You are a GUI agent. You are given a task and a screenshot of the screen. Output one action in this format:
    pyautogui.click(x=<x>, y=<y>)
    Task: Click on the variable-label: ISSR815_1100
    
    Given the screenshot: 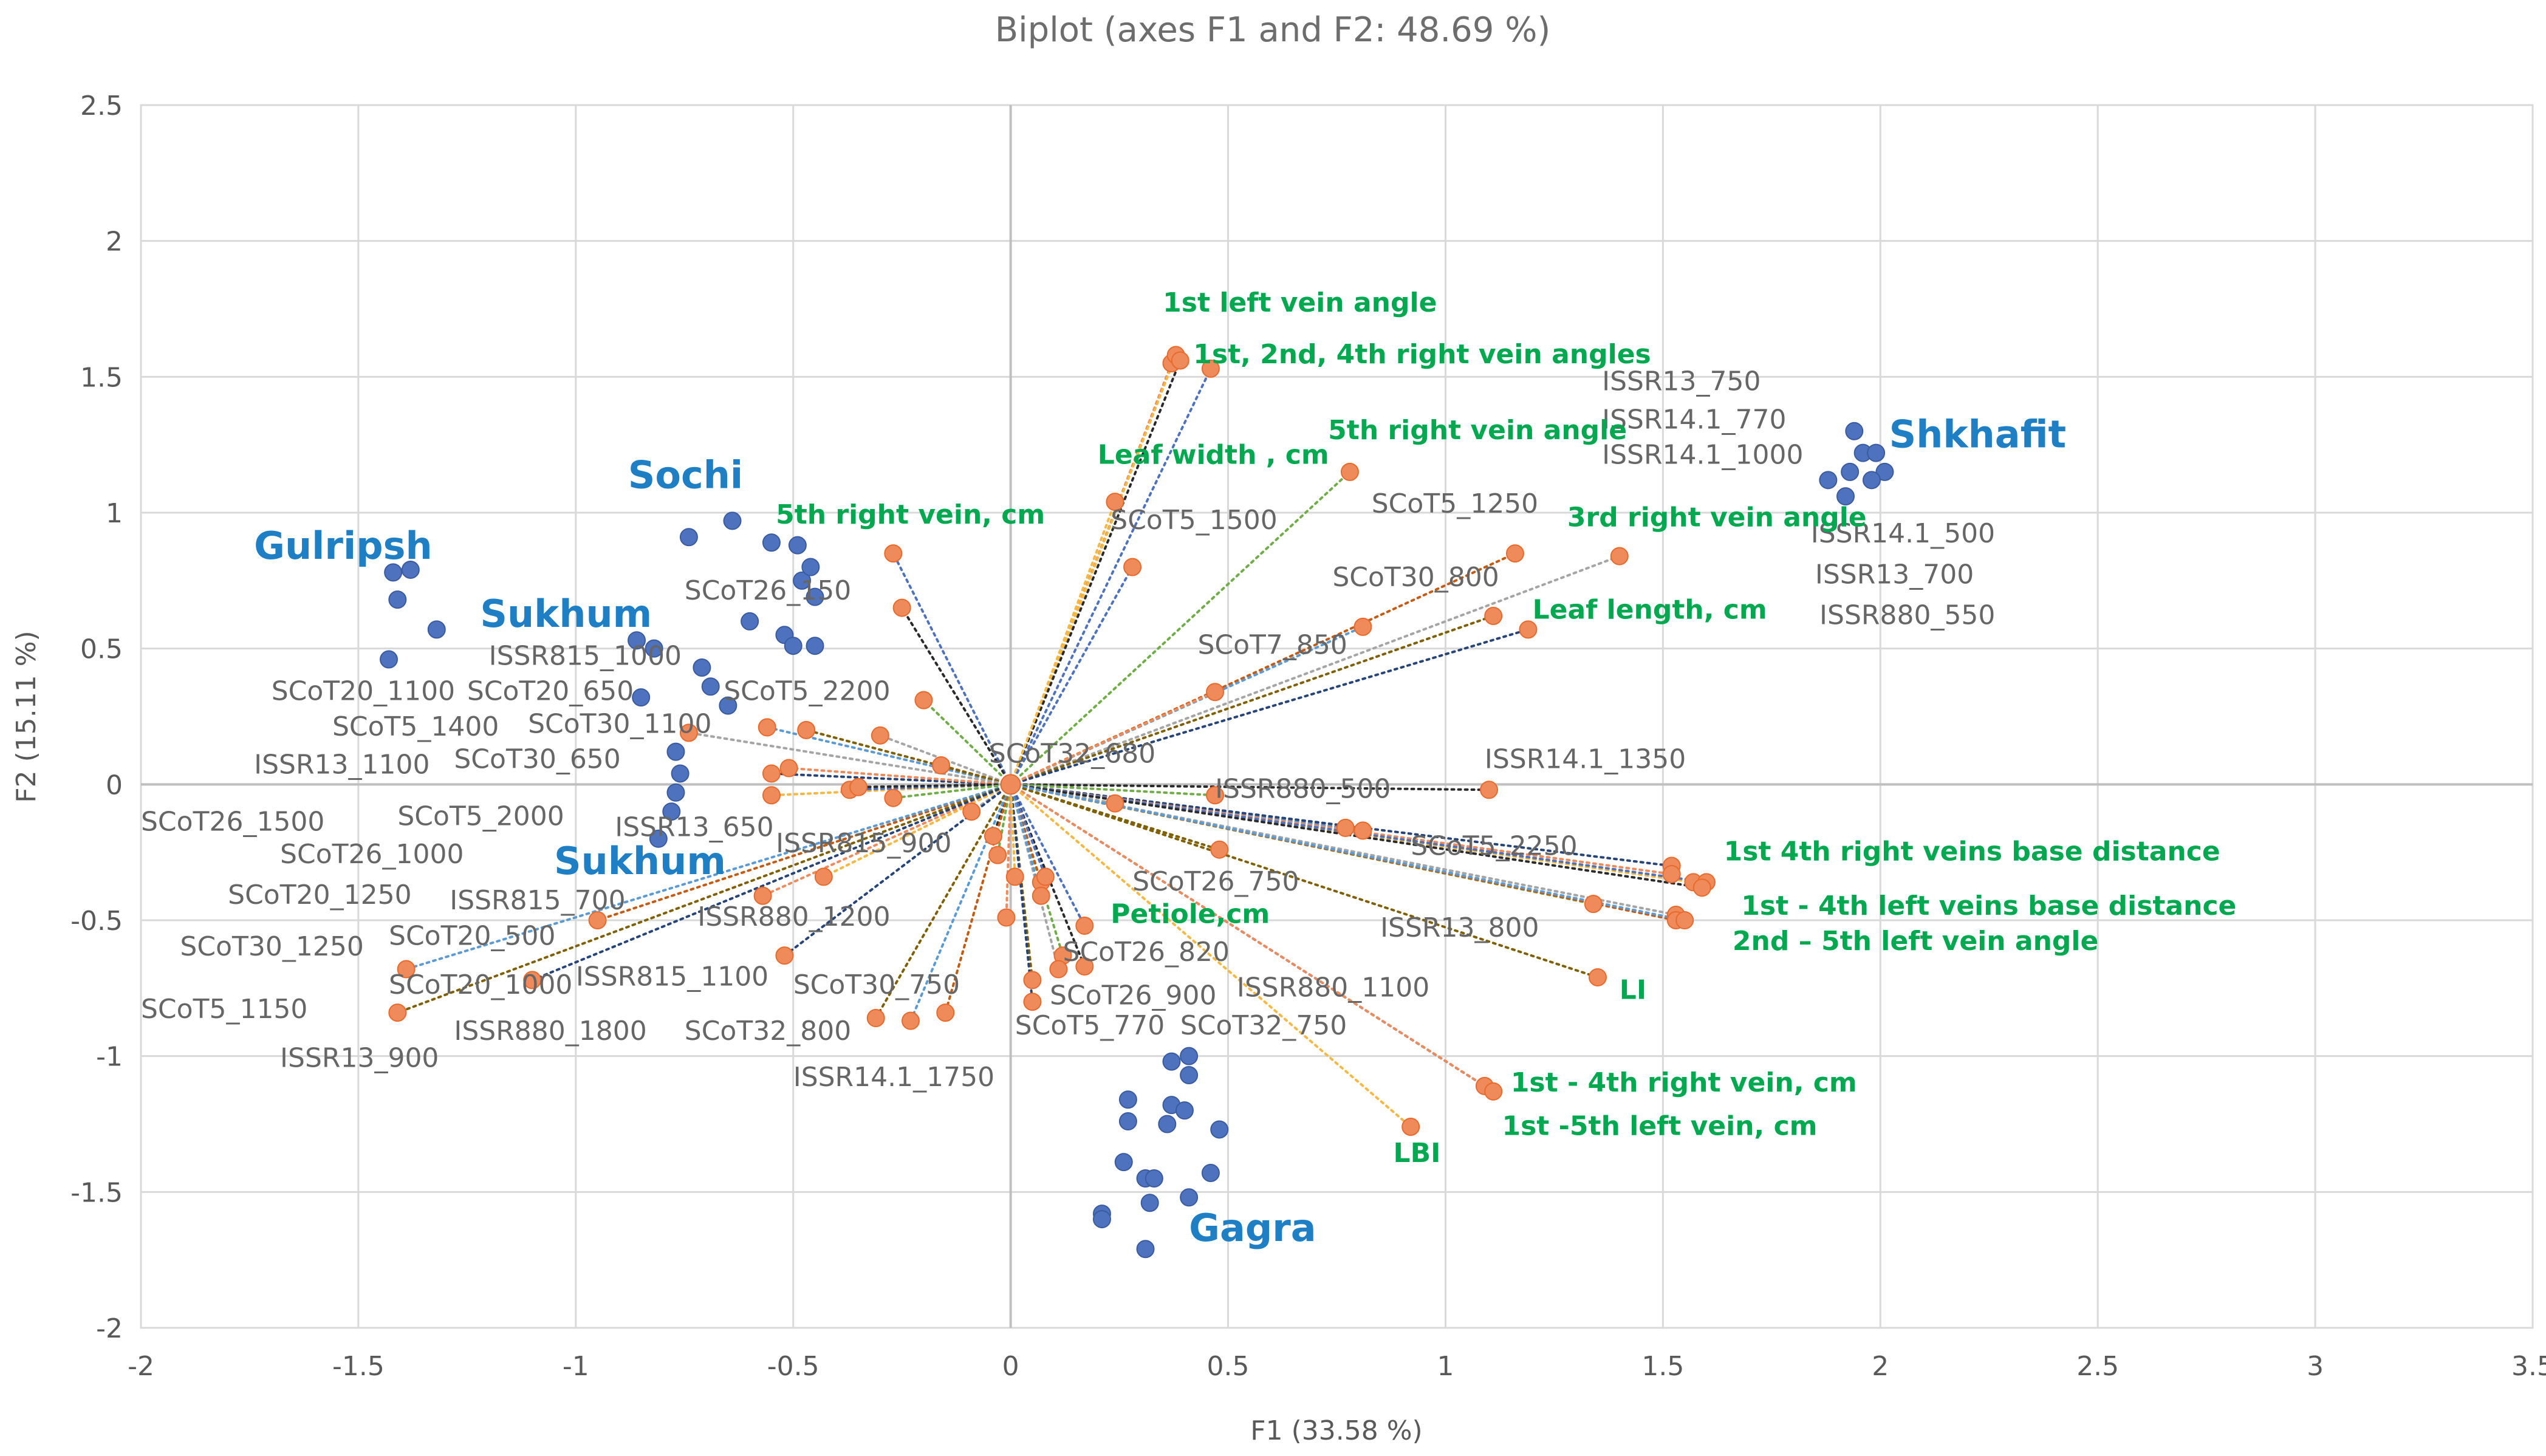 What is the action you would take?
    pyautogui.click(x=672, y=976)
    